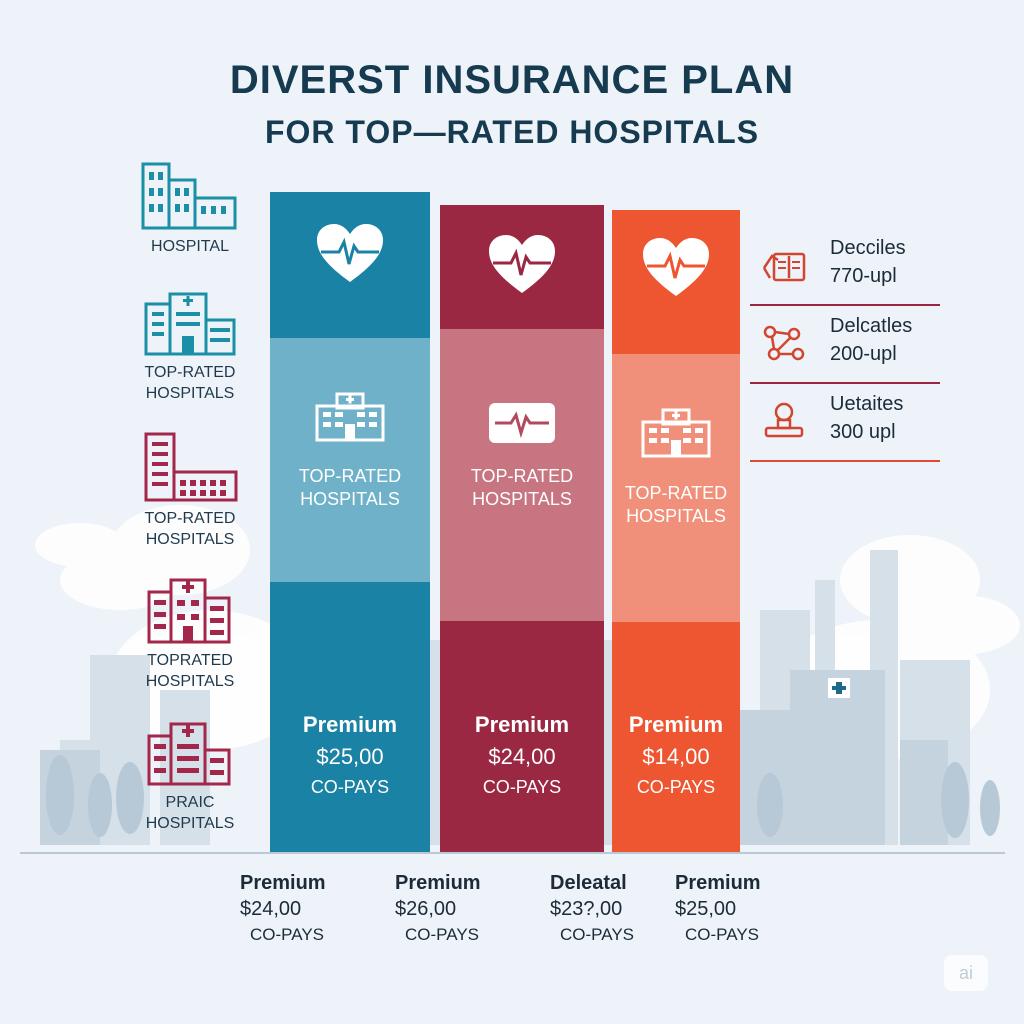 This screenshot has width=1024, height=1024. I want to click on right-item-value: 200-upl, so click(863, 354).